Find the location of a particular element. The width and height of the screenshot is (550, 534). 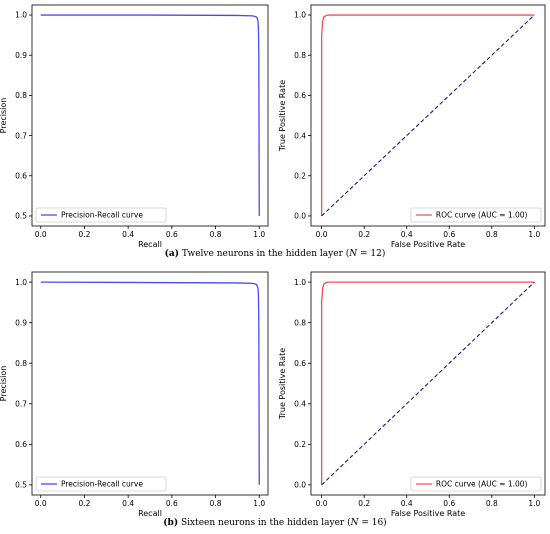

roc12-x-tick-label: 1.0 is located at coordinates (534, 234).